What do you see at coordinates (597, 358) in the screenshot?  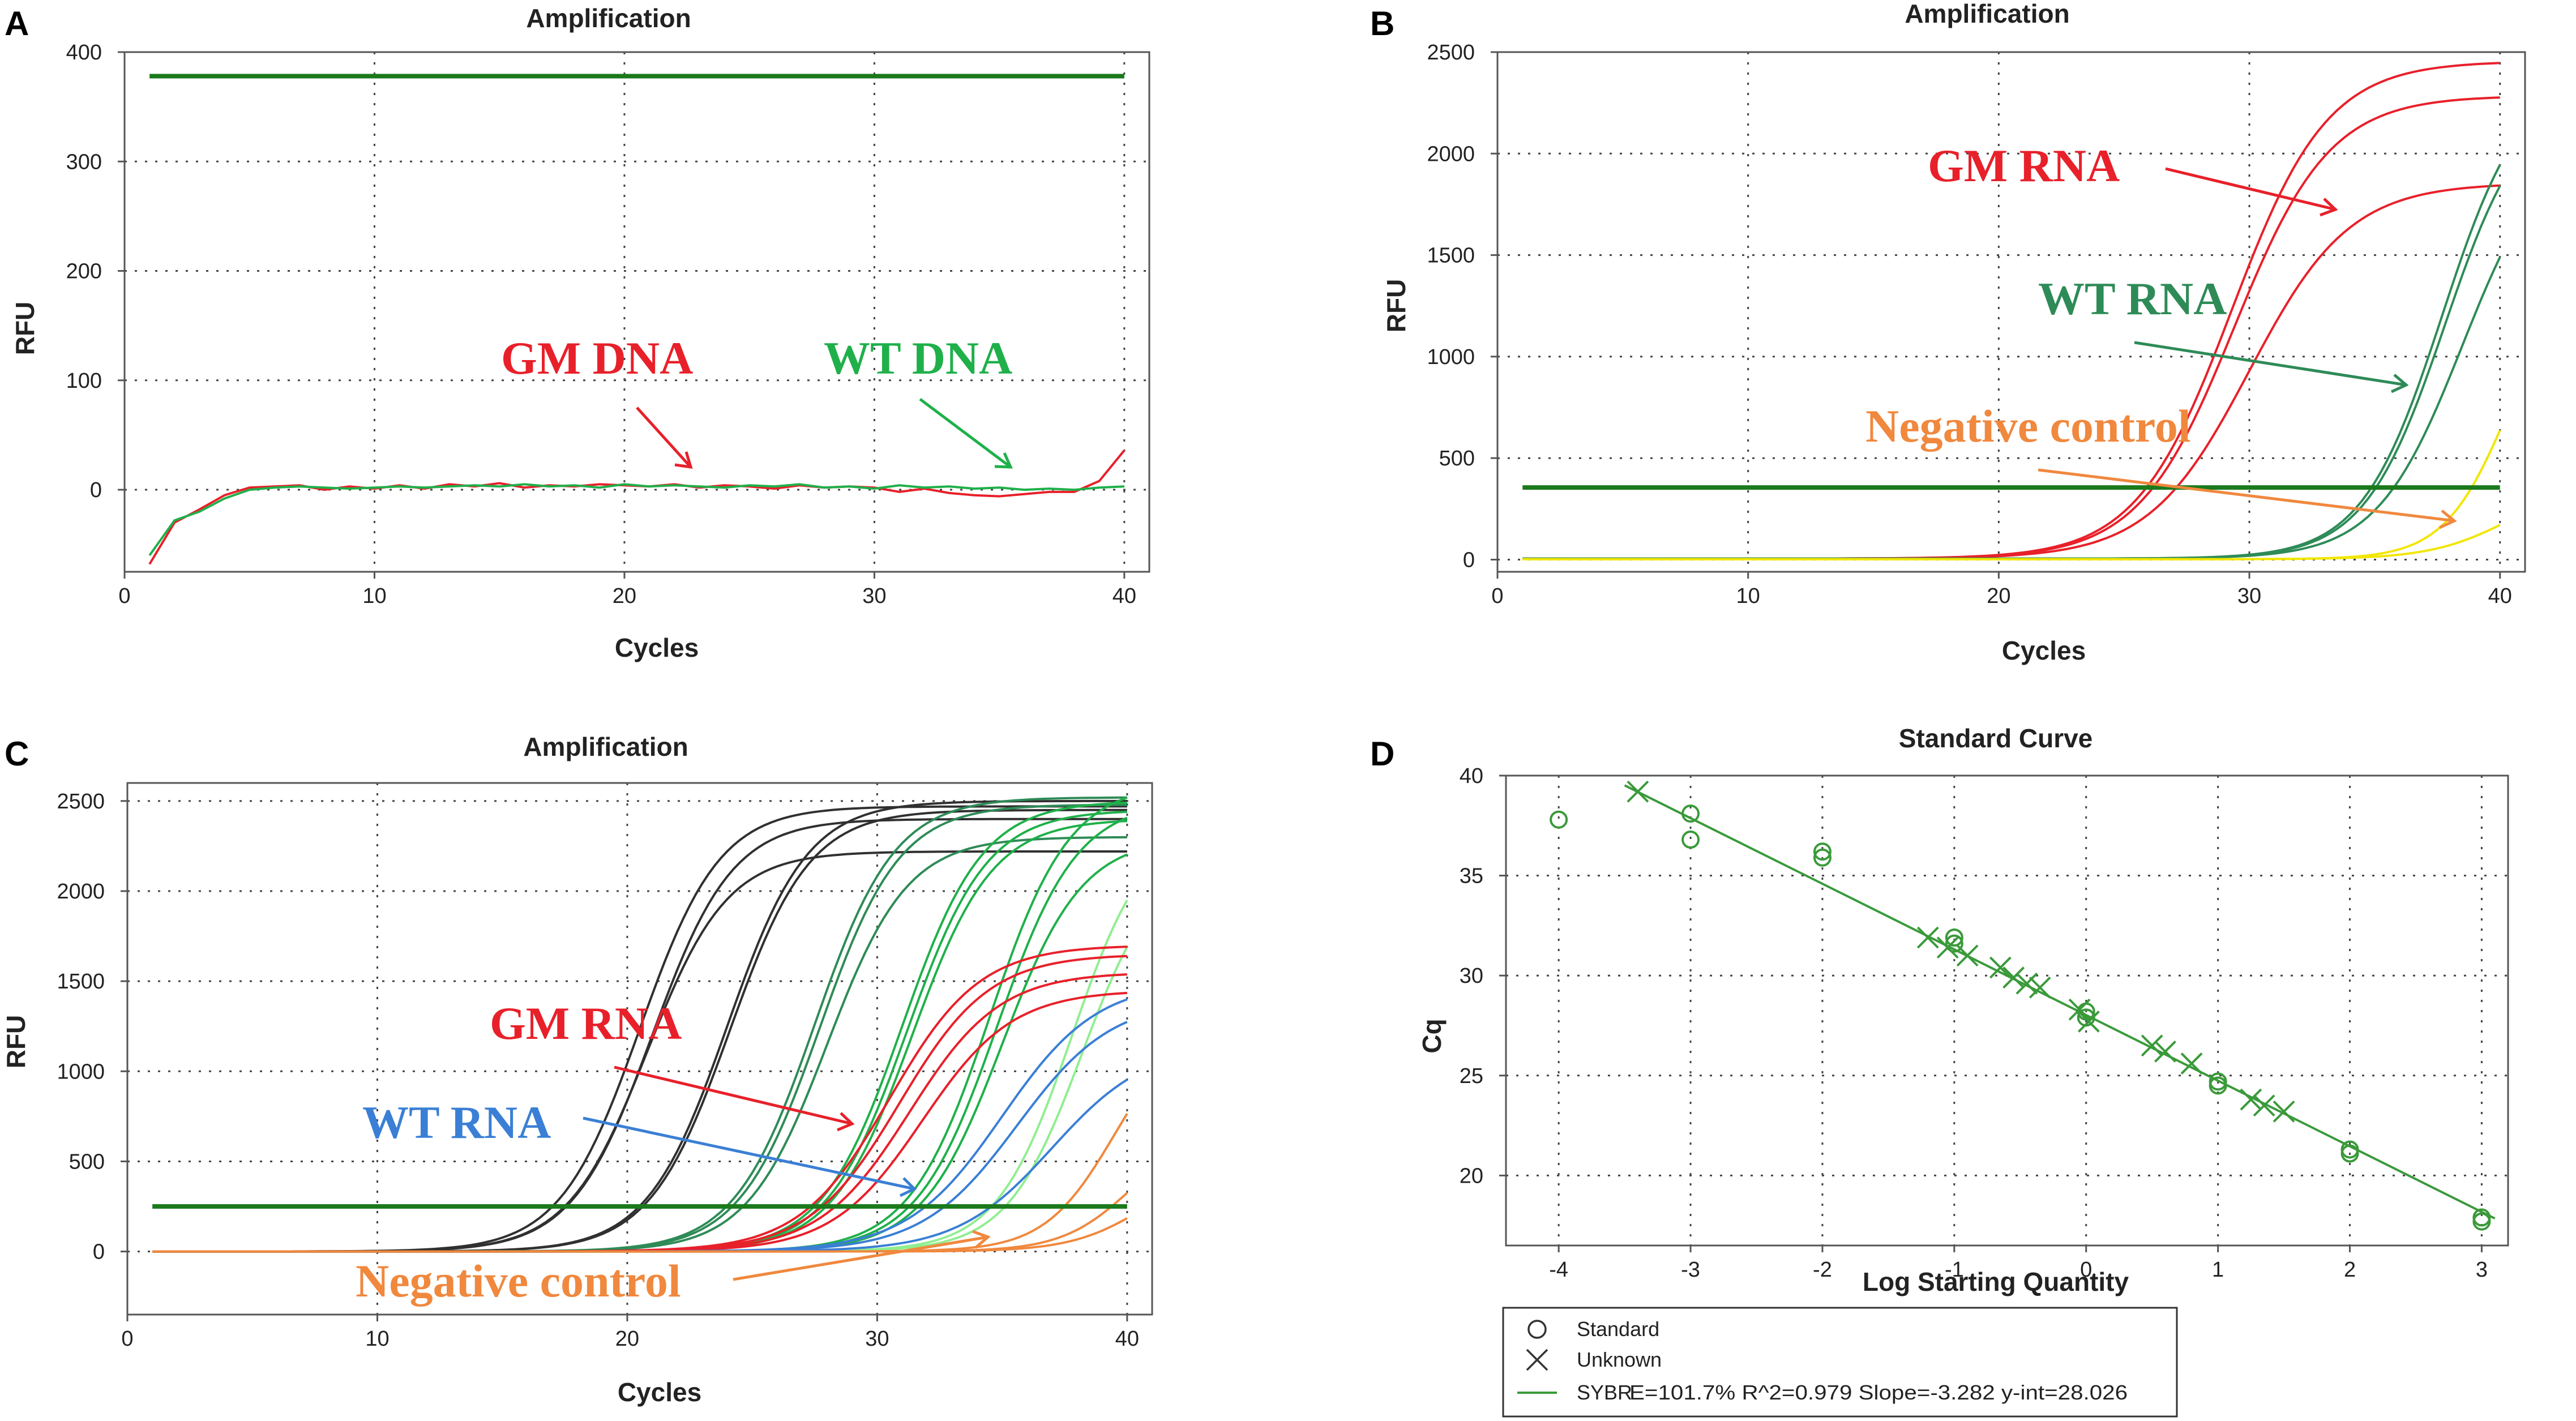 I see `annotation-gm-dna: GM DNA` at bounding box center [597, 358].